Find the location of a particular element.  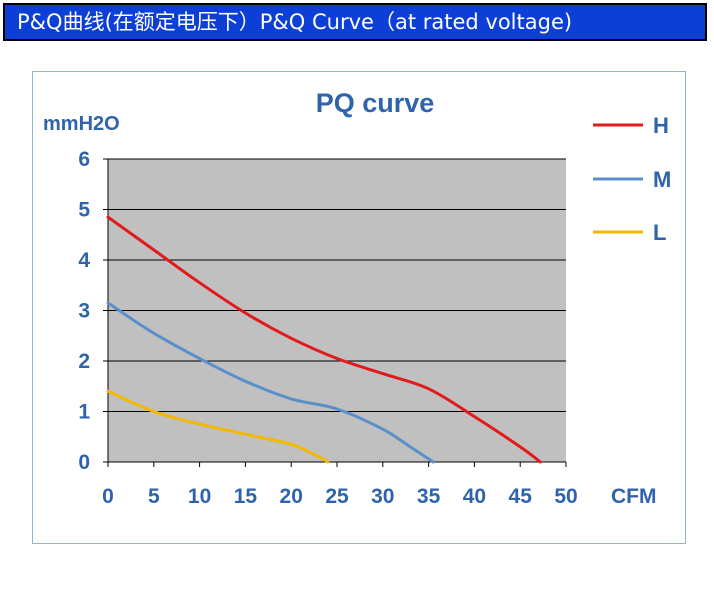

x-tick-label-5: 5 is located at coordinates (154, 496).